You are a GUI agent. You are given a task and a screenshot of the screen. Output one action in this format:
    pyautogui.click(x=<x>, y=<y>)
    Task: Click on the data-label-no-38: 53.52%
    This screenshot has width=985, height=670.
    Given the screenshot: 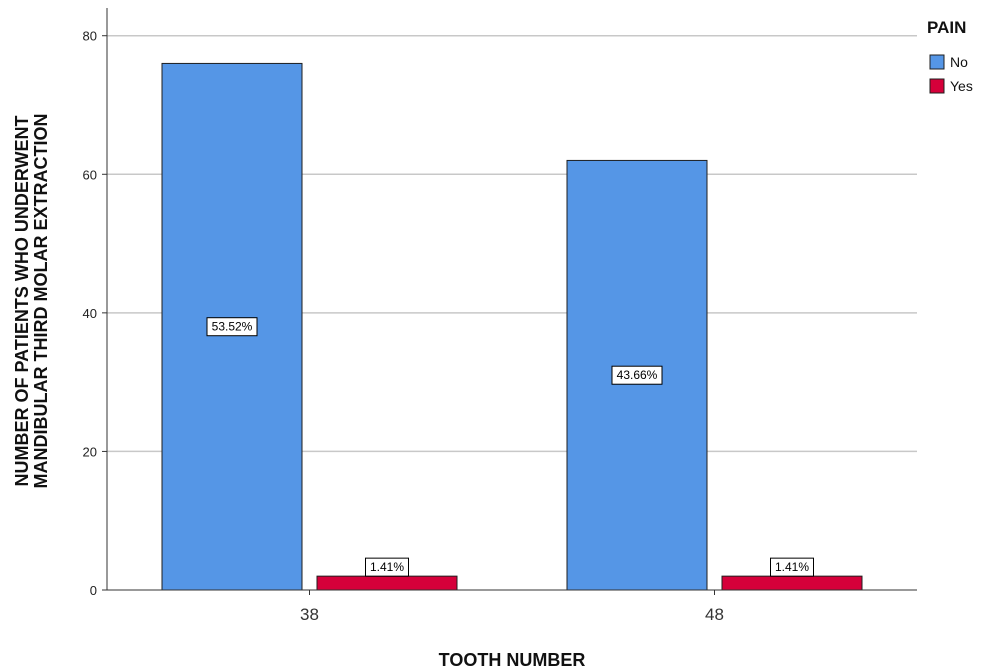 What is the action you would take?
    pyautogui.click(x=232, y=327)
    